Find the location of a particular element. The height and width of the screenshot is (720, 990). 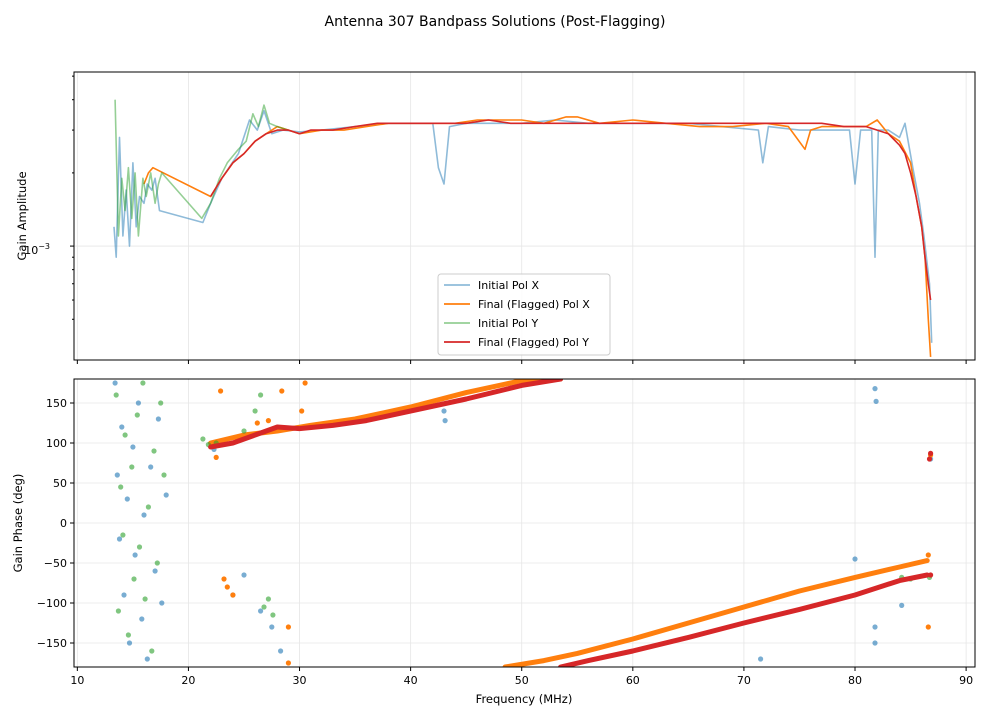

phase-xtick-label: 80 is located at coordinates (855, 680).